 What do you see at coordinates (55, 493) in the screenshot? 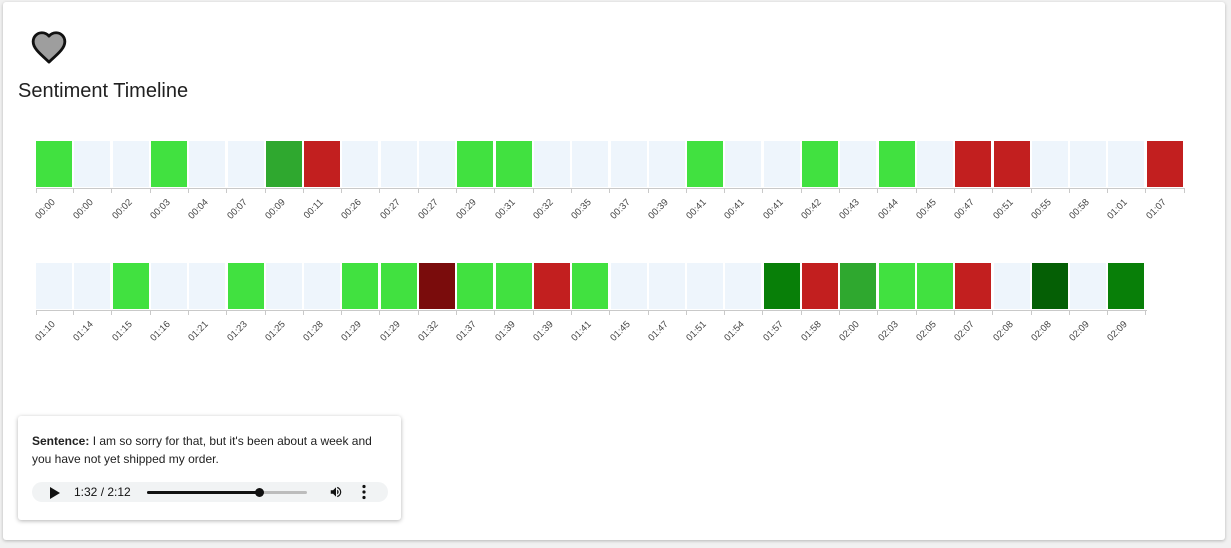
I see `play-icon` at bounding box center [55, 493].